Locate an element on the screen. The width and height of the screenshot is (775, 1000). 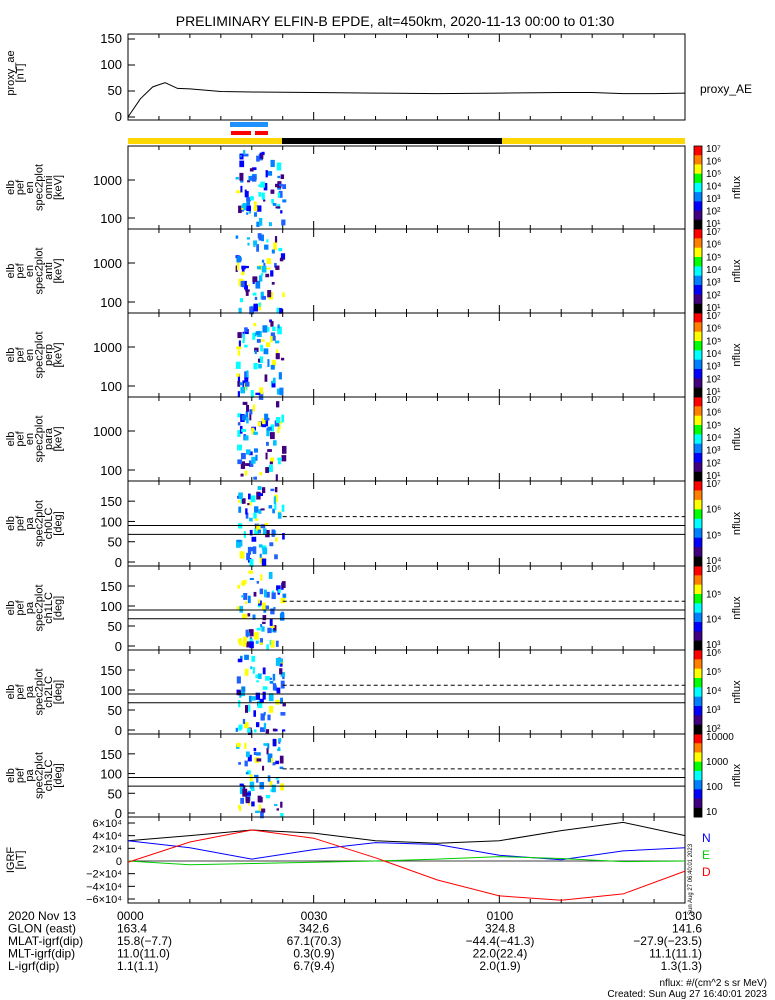
panel-ylabel-line: [keV] is located at coordinates (59, 438).